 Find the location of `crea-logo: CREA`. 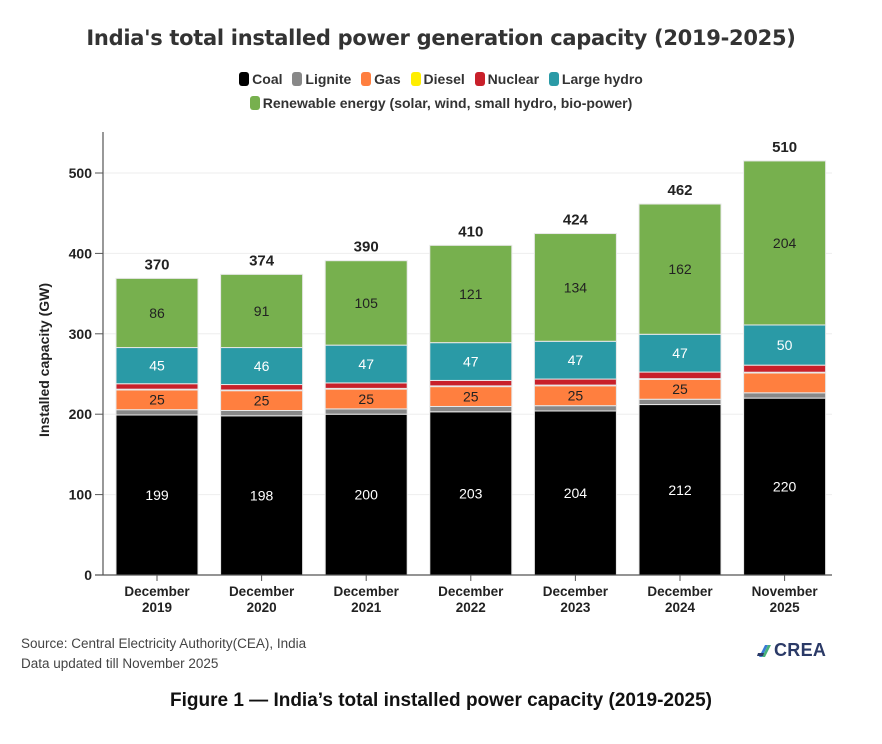

crea-logo: CREA is located at coordinates (791, 650).